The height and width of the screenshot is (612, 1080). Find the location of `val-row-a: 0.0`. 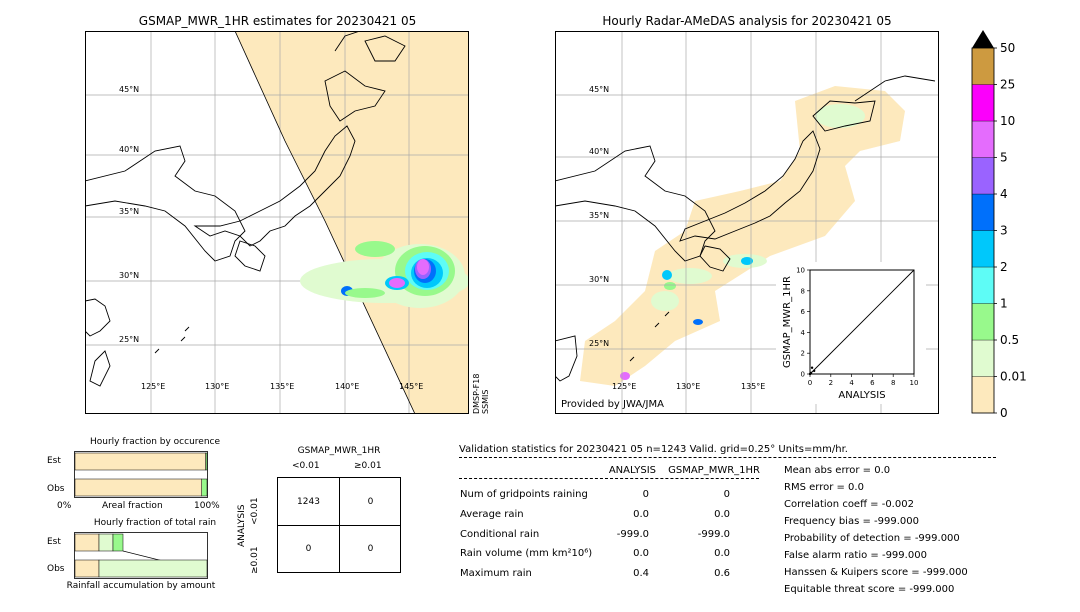

val-row-a: 0.0 is located at coordinates (641, 553).